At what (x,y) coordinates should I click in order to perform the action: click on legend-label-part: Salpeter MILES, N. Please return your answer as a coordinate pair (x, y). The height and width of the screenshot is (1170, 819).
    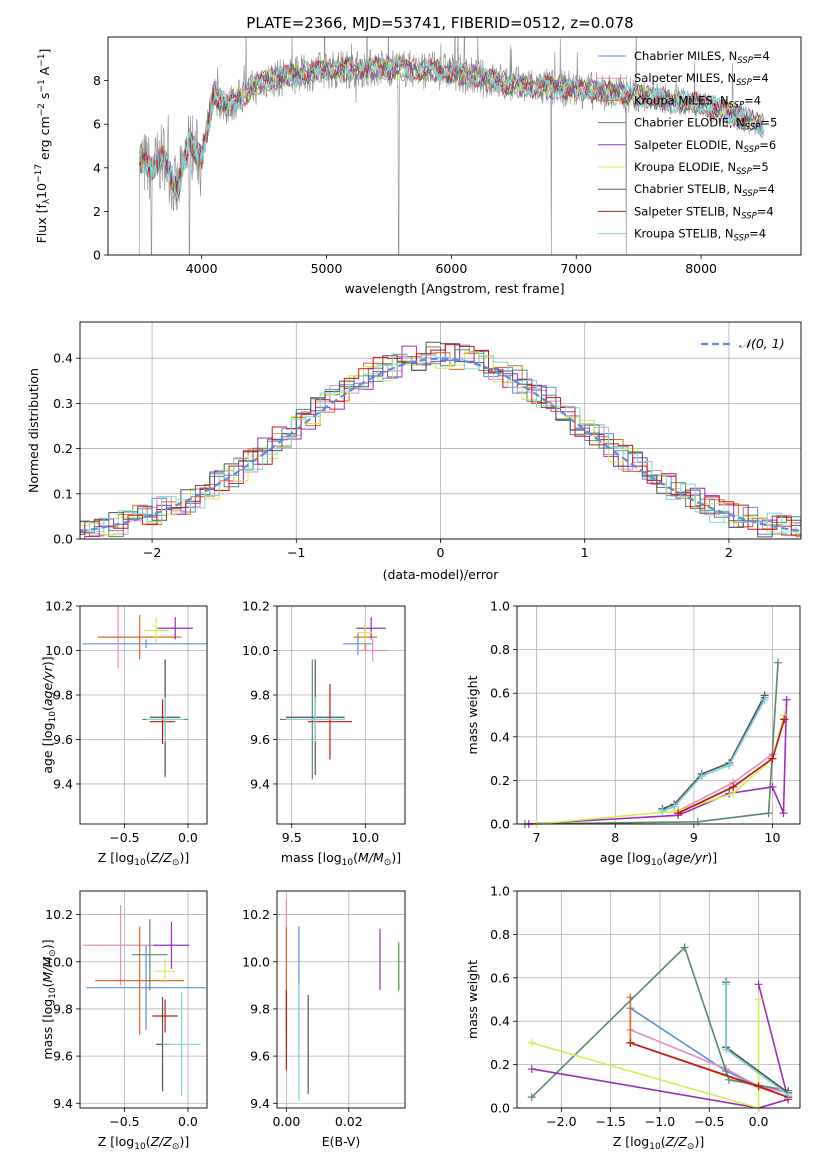
    Looking at the image, I should click on (685, 78).